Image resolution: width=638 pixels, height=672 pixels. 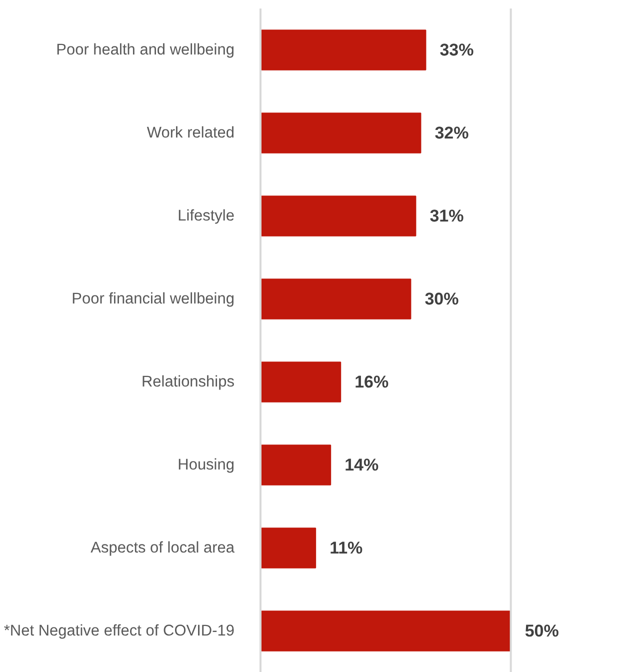 I want to click on data-label: 32%, so click(x=451, y=133).